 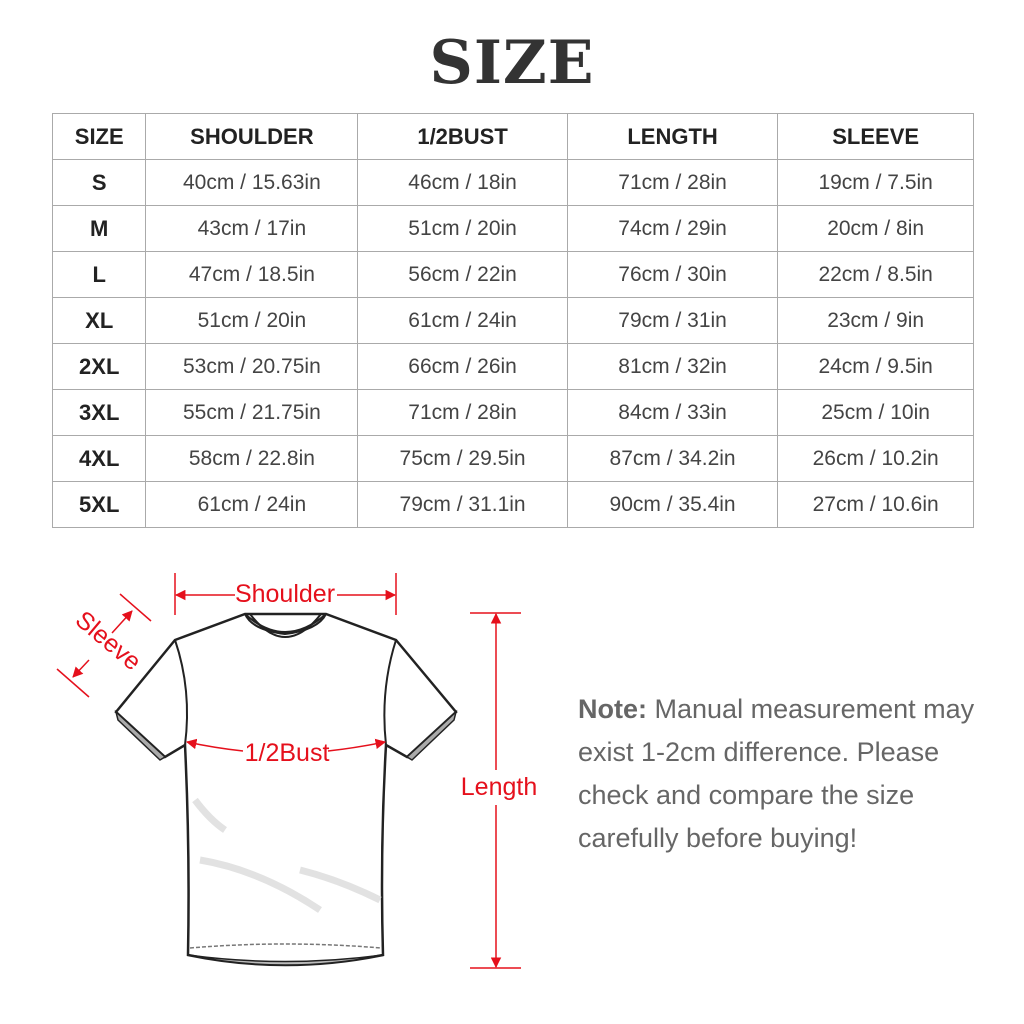 I want to click on column-header: SLEEVE, so click(x=875, y=136).